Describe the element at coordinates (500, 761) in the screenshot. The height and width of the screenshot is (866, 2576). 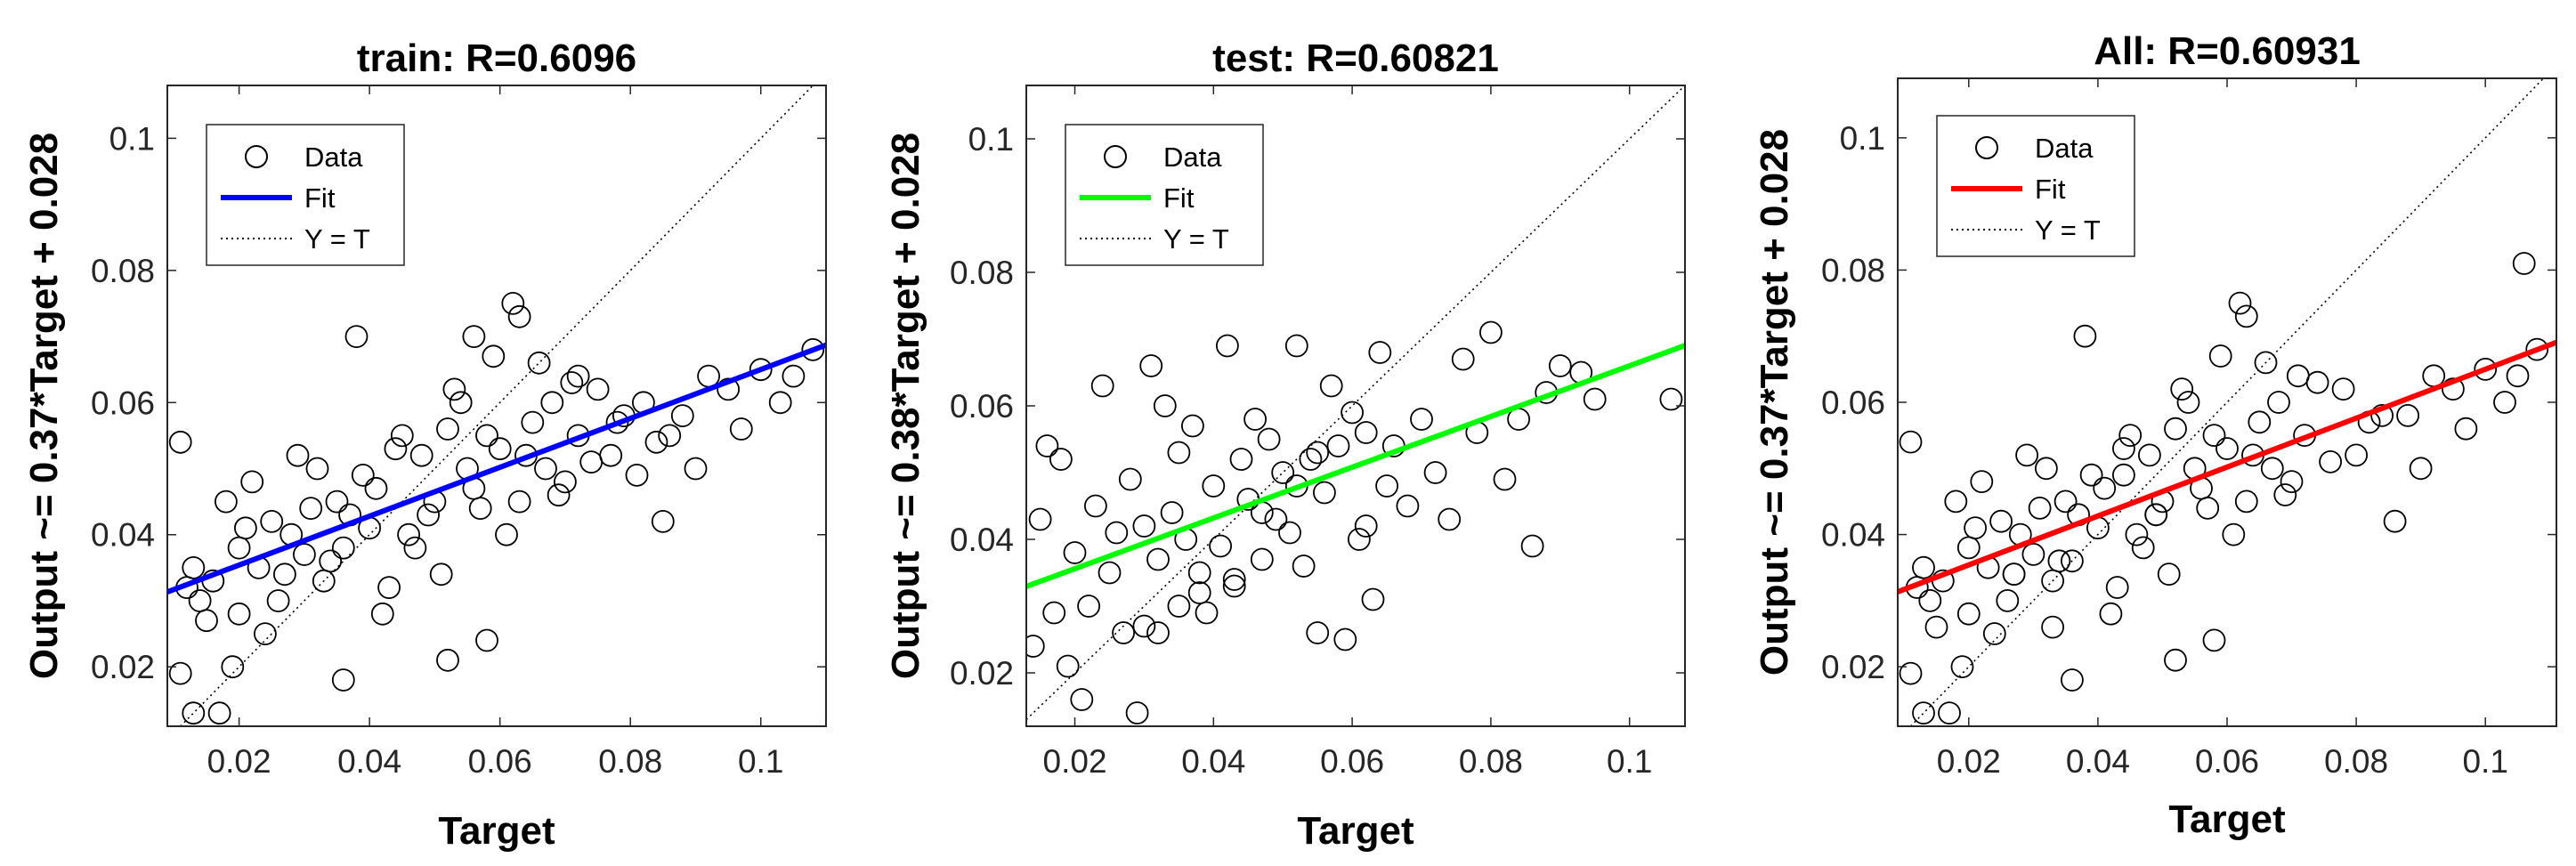
I see `x-tick-label: 0.06` at that location.